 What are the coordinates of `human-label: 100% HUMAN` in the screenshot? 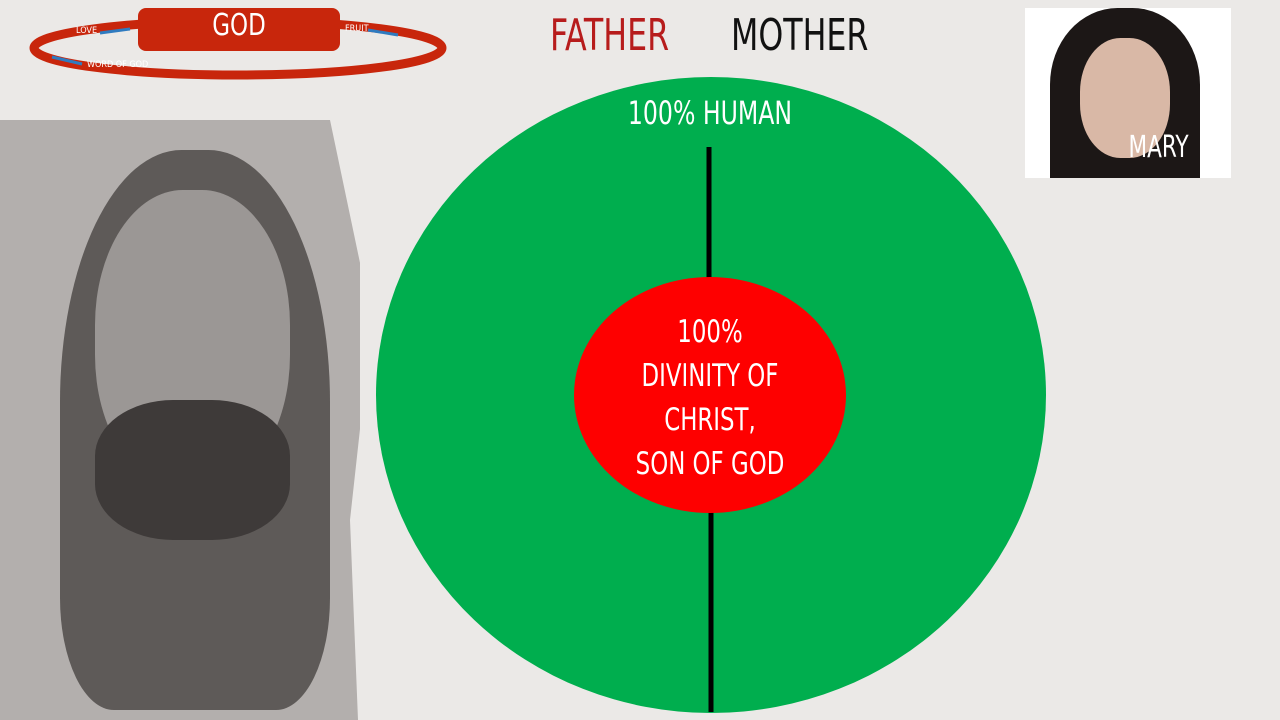 It's located at (710, 113).